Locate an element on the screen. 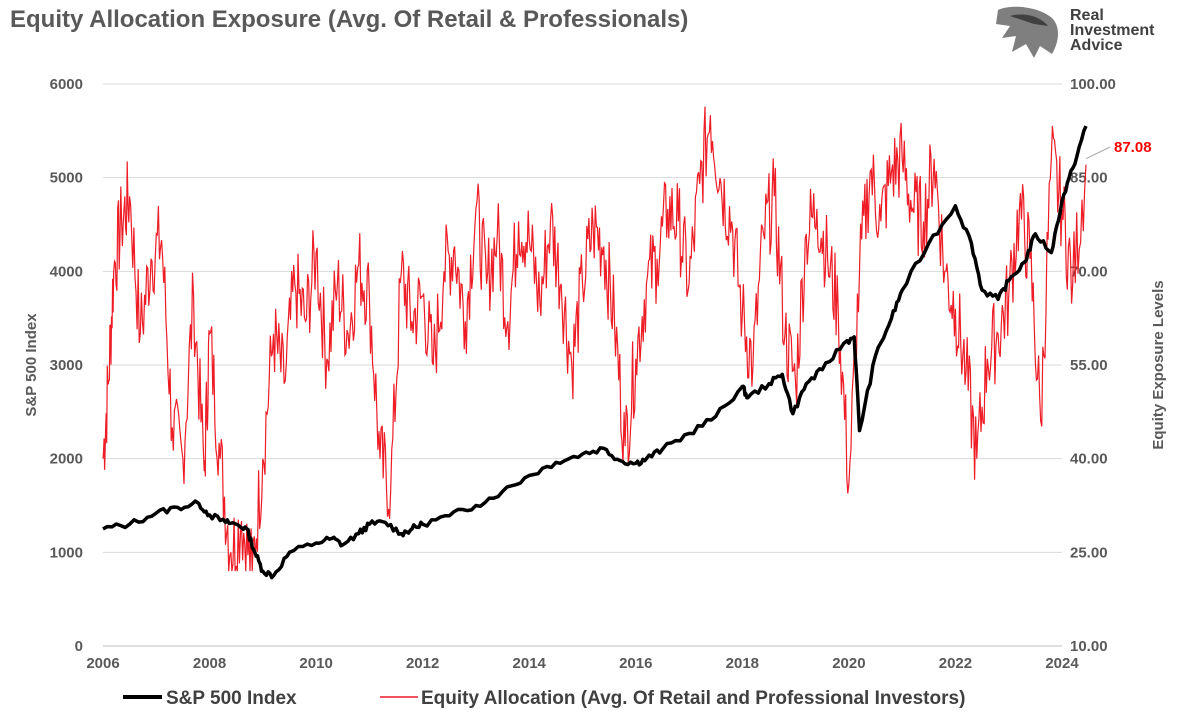  logo-line-2: Investment is located at coordinates (1112, 30).